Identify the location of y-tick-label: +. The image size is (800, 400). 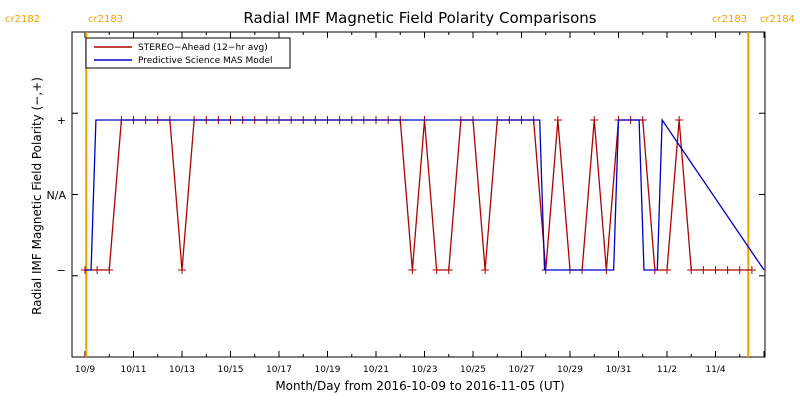
(61, 120).